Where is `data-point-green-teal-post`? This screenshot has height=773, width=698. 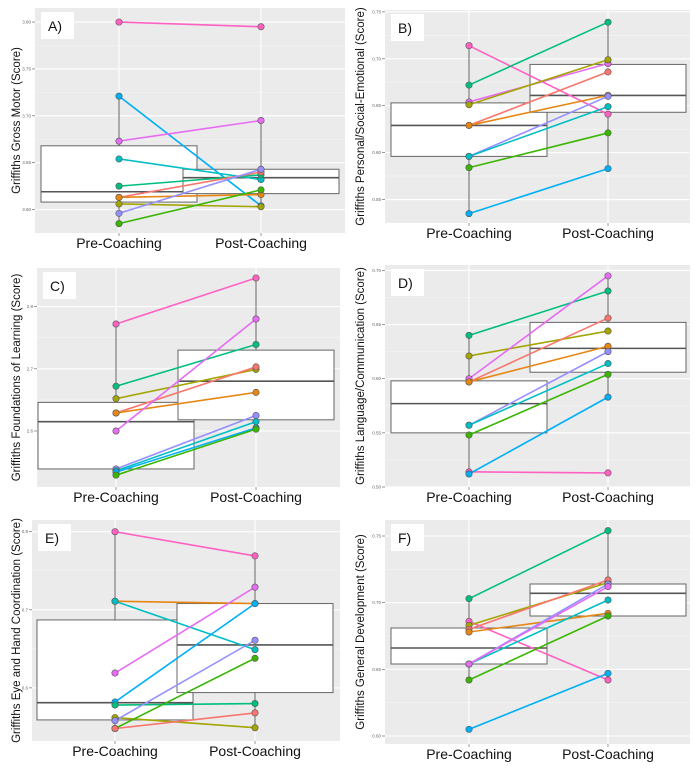
data-point-green-teal-post is located at coordinates (608, 291).